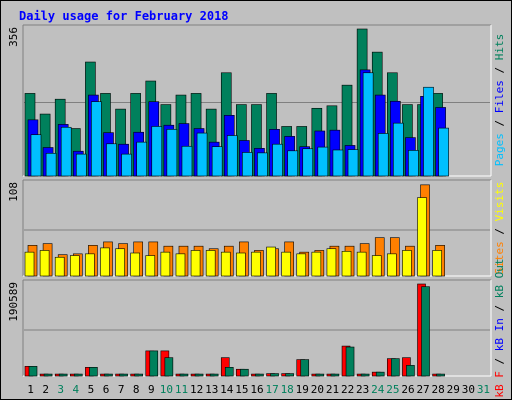 This screenshot has width=512, height=400. I want to click on day-label-1: 1, so click(30, 389).